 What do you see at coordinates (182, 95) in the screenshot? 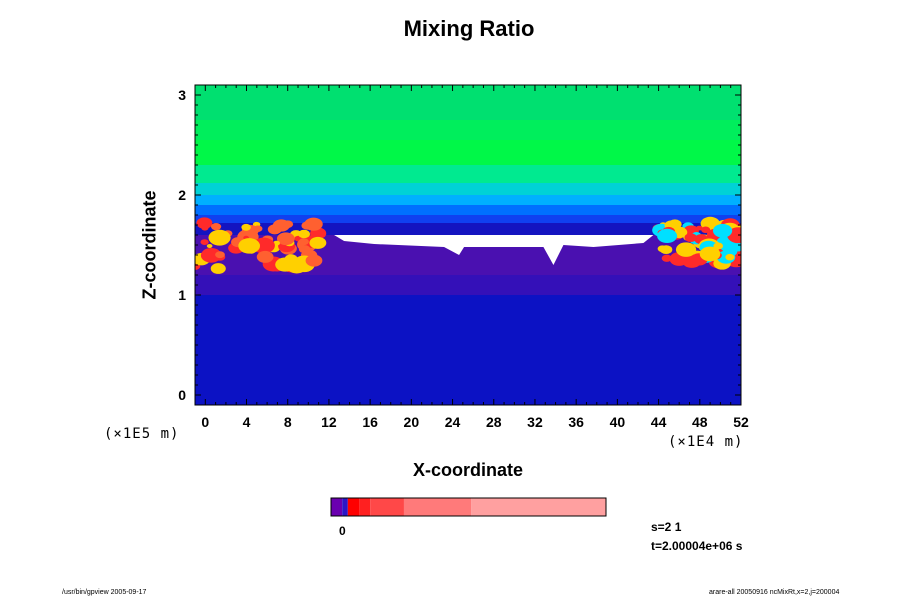
I see `y-tick-label: 3` at bounding box center [182, 95].